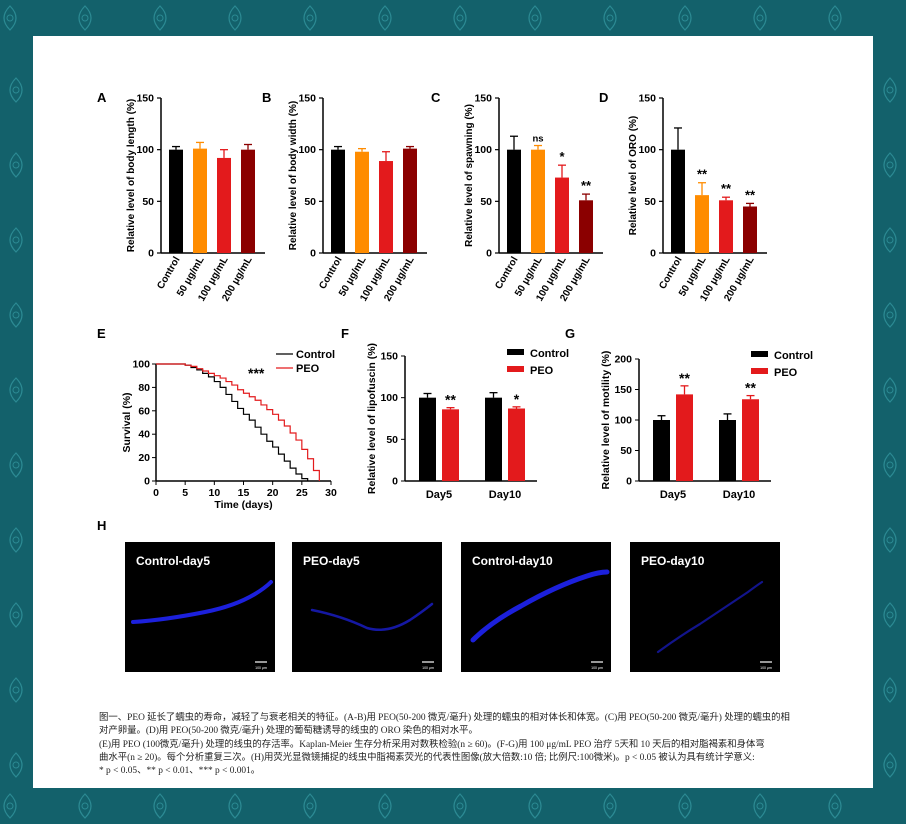  What do you see at coordinates (606, 420) in the screenshot?
I see `y-axis-label: Relative level of motility (%)` at bounding box center [606, 420].